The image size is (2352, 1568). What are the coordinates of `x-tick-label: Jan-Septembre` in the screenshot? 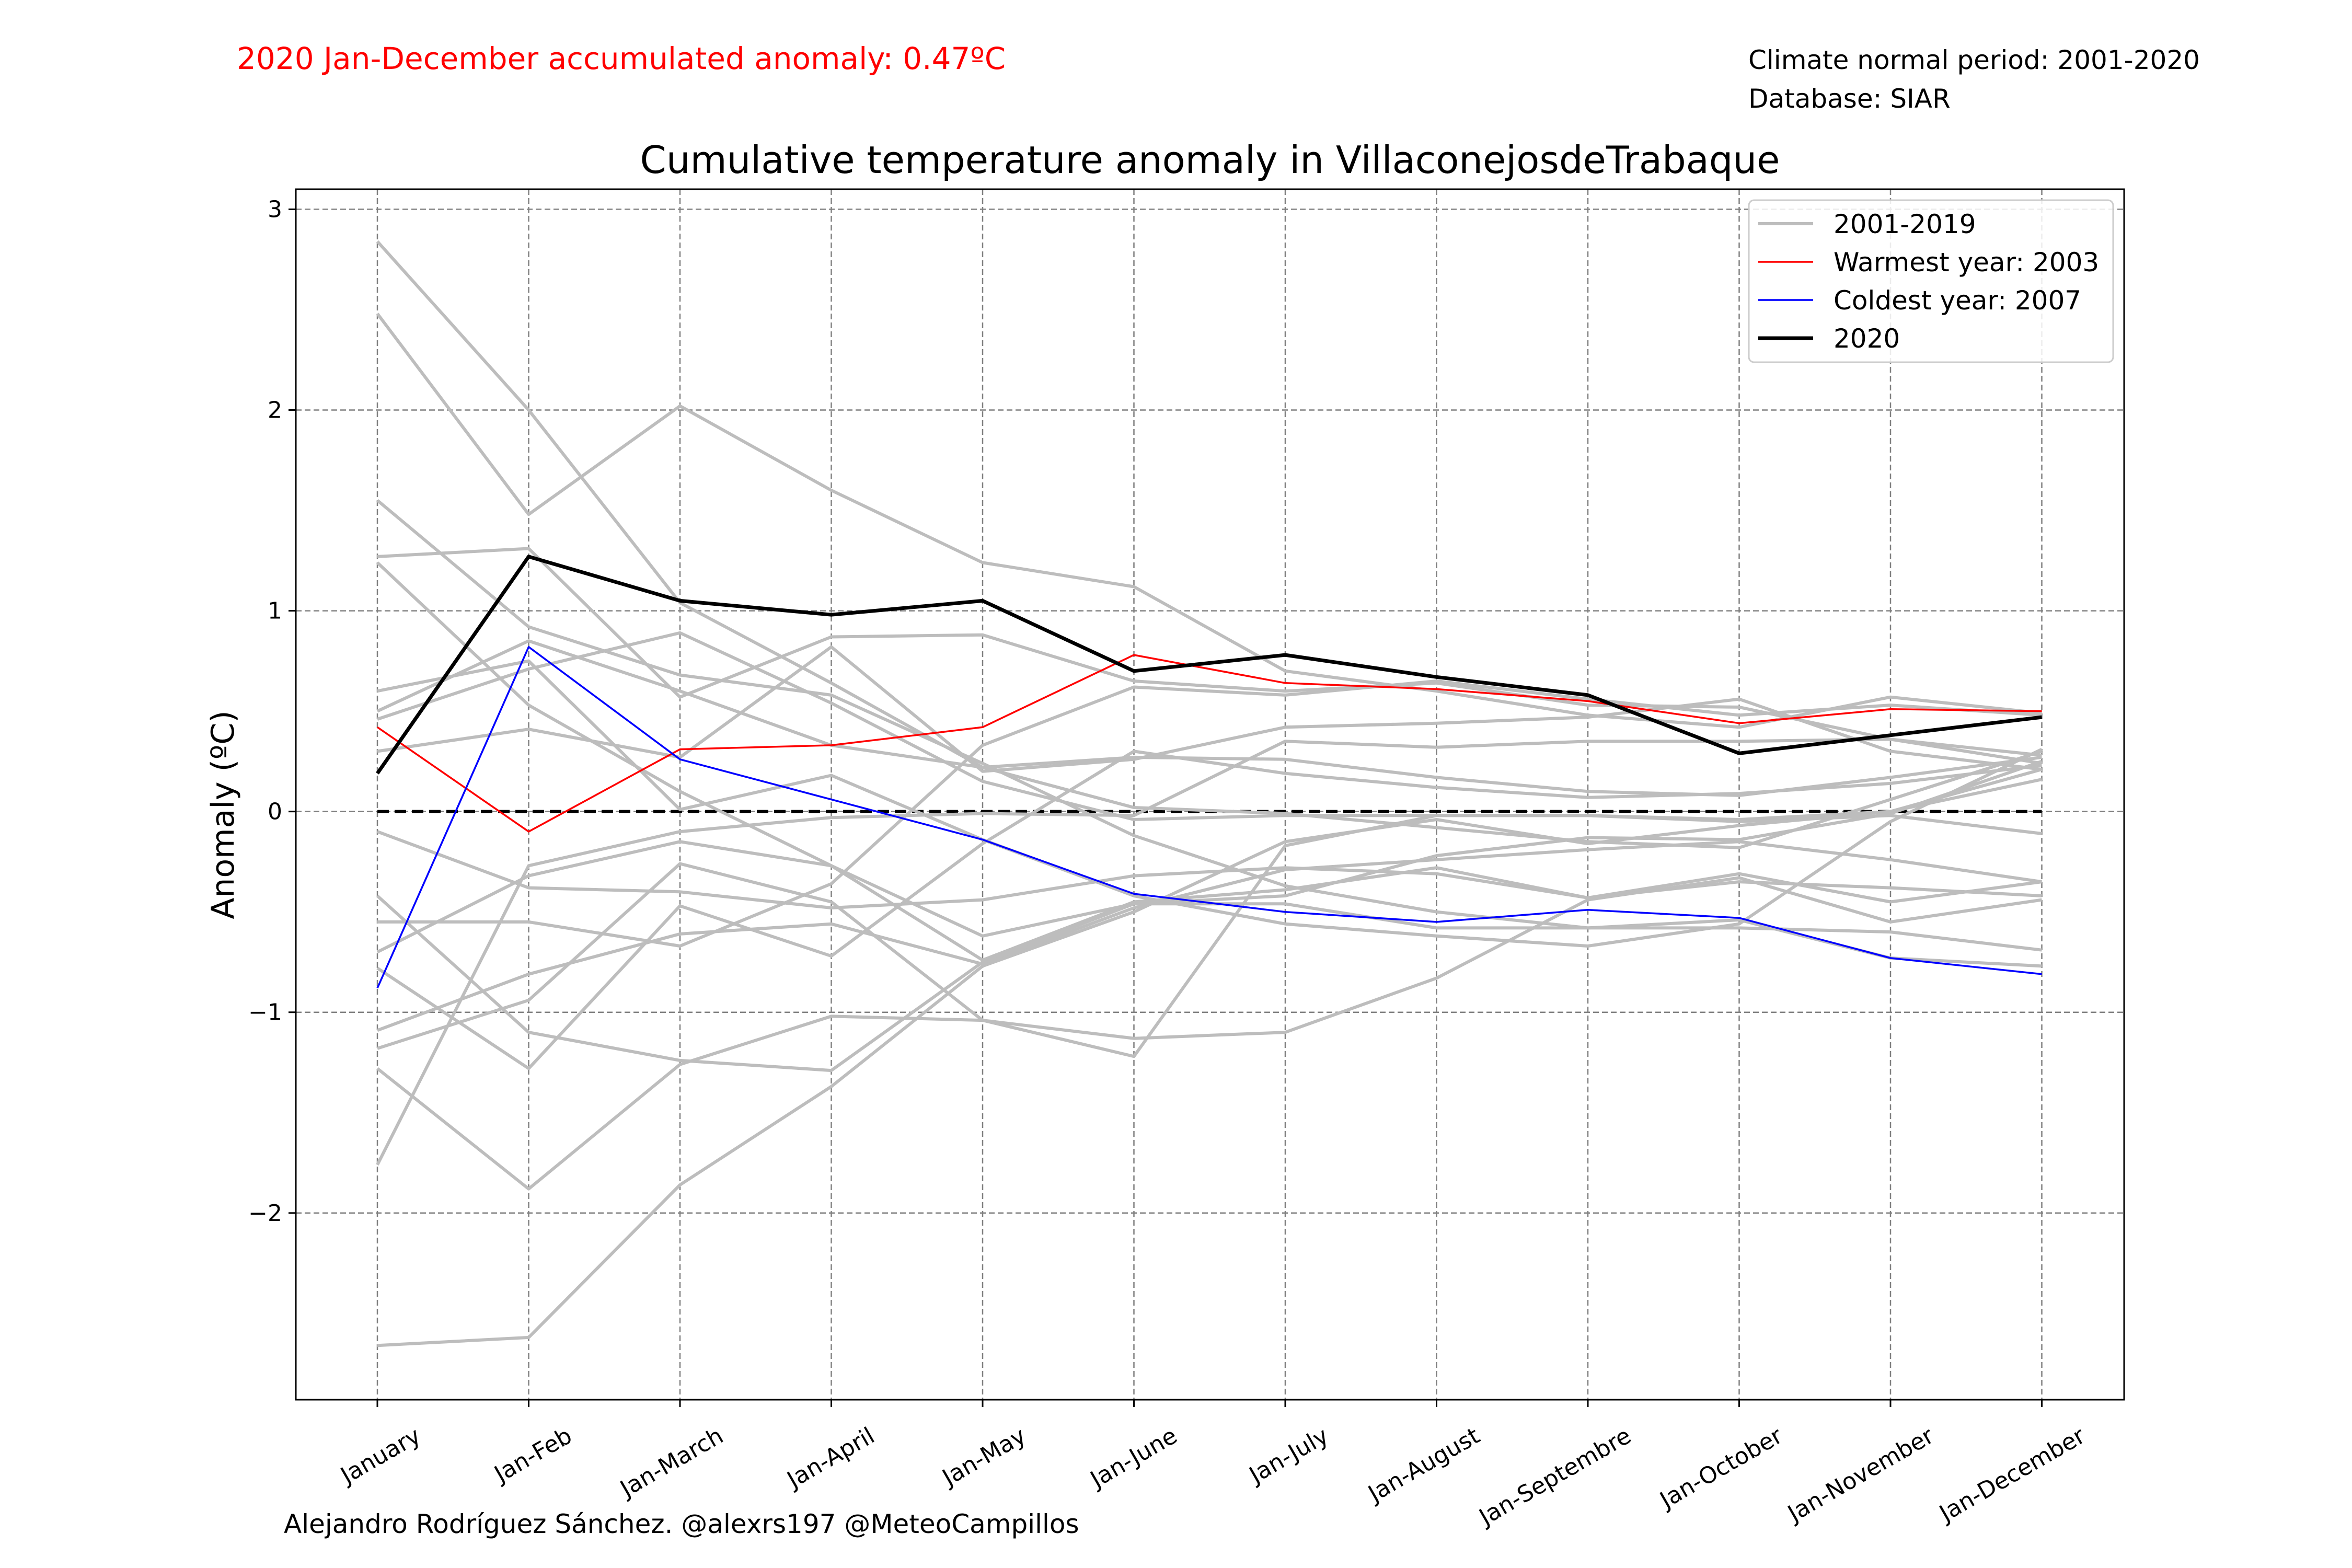 It's located at (1554, 1476).